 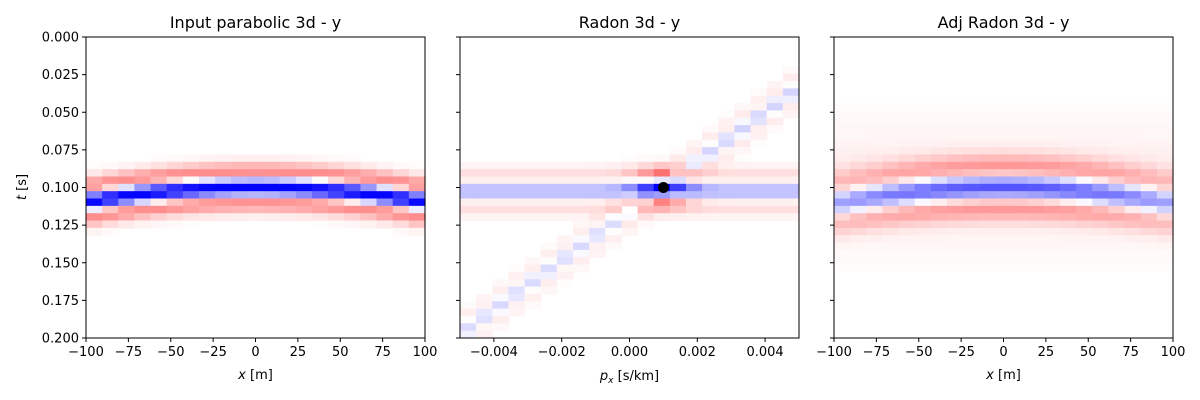 I want to click on y-tick-label: 0.200, so click(x=60, y=339).